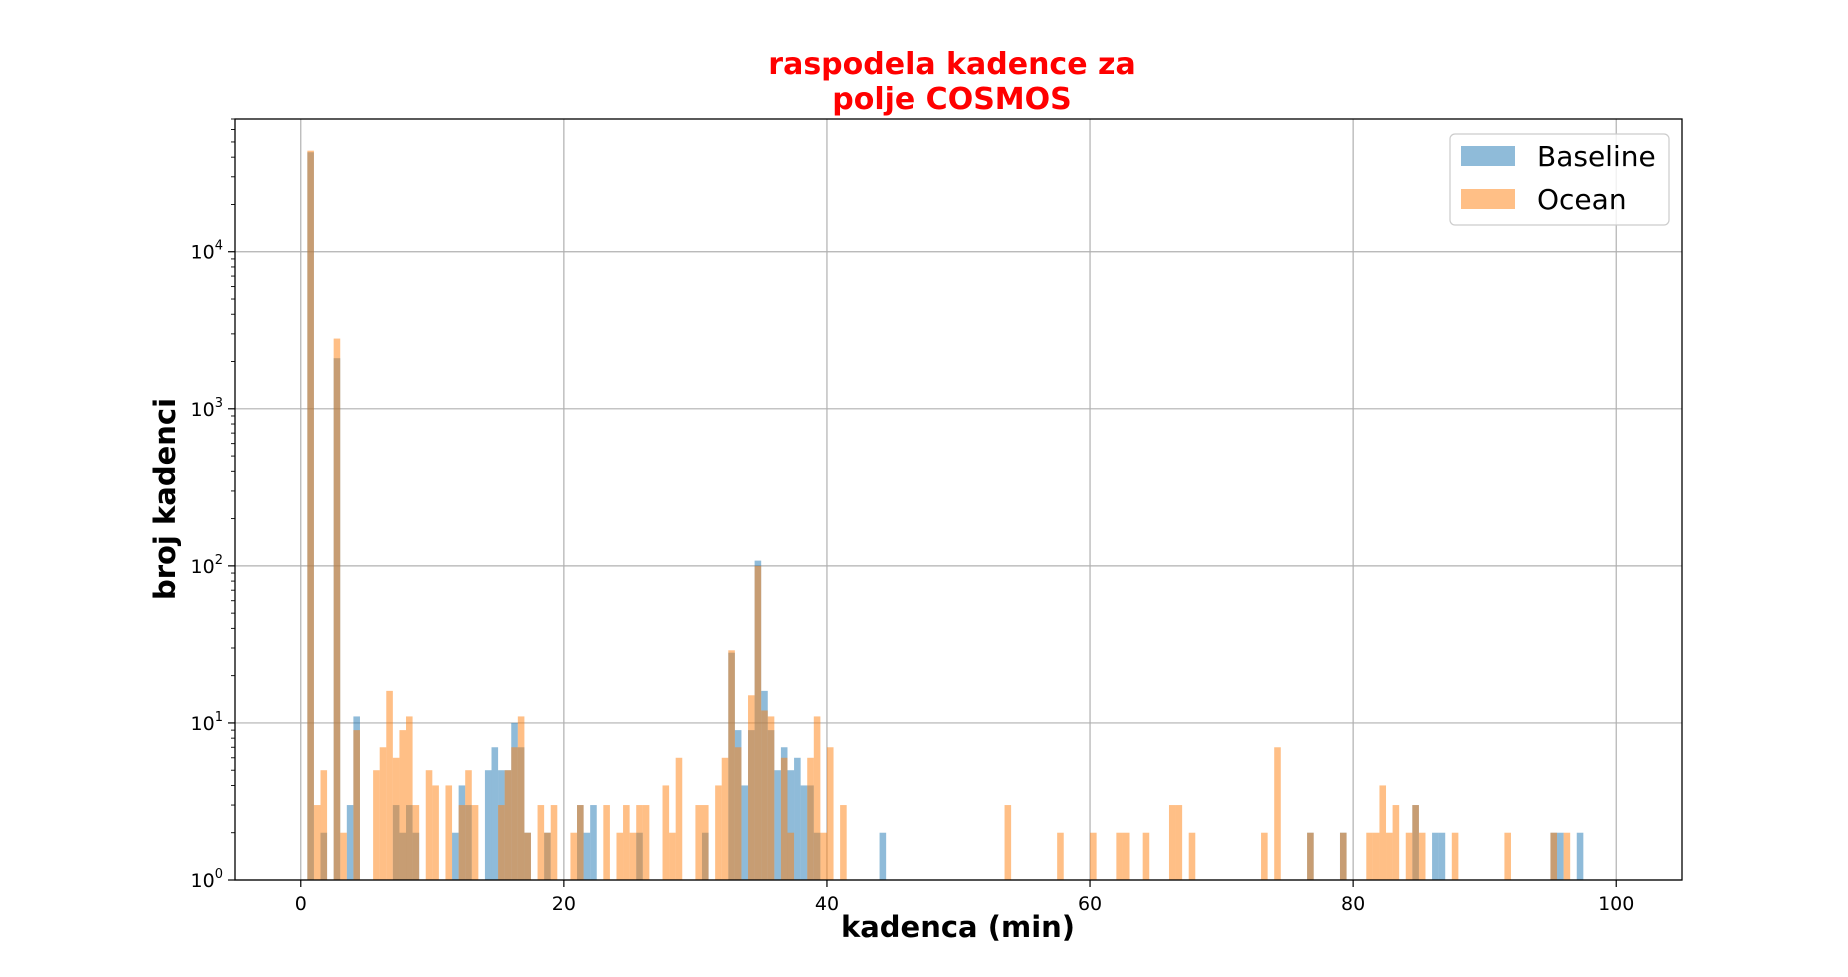 Image resolution: width=1848 pixels, height=977 pixels. Describe the element at coordinates (207, 251) in the screenshot. I see `y-tick-label: 10⁴` at that location.